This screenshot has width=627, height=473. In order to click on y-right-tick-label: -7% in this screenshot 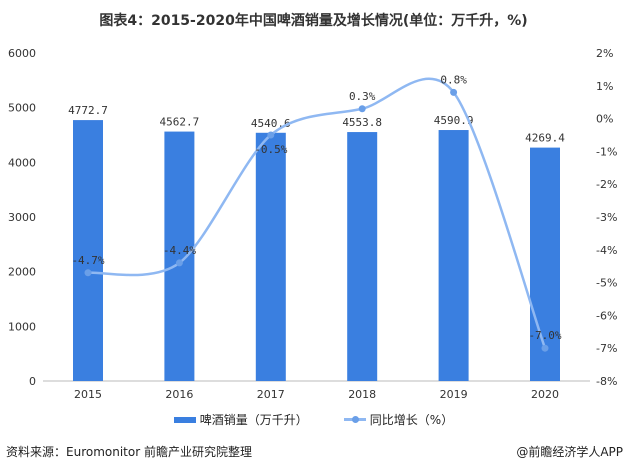, I will do `click(606, 348)`.